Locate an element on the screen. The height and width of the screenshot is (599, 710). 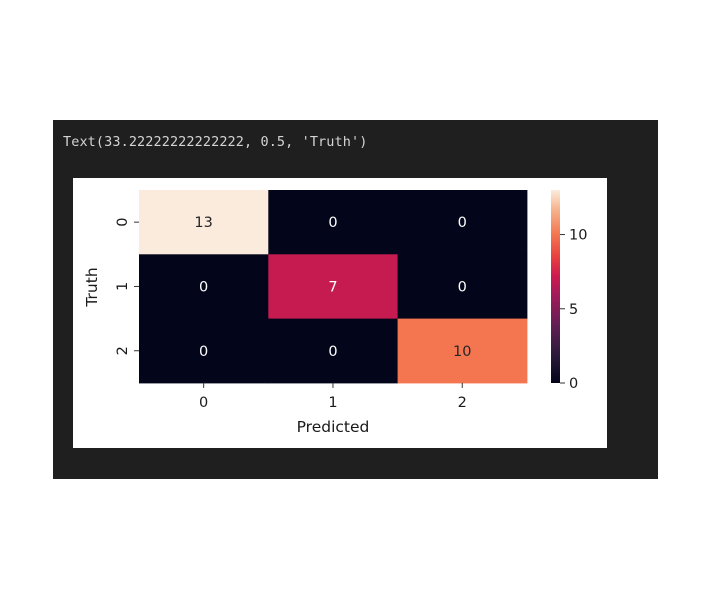
heatmap-cell-r2-c2 is located at coordinates (462, 351).